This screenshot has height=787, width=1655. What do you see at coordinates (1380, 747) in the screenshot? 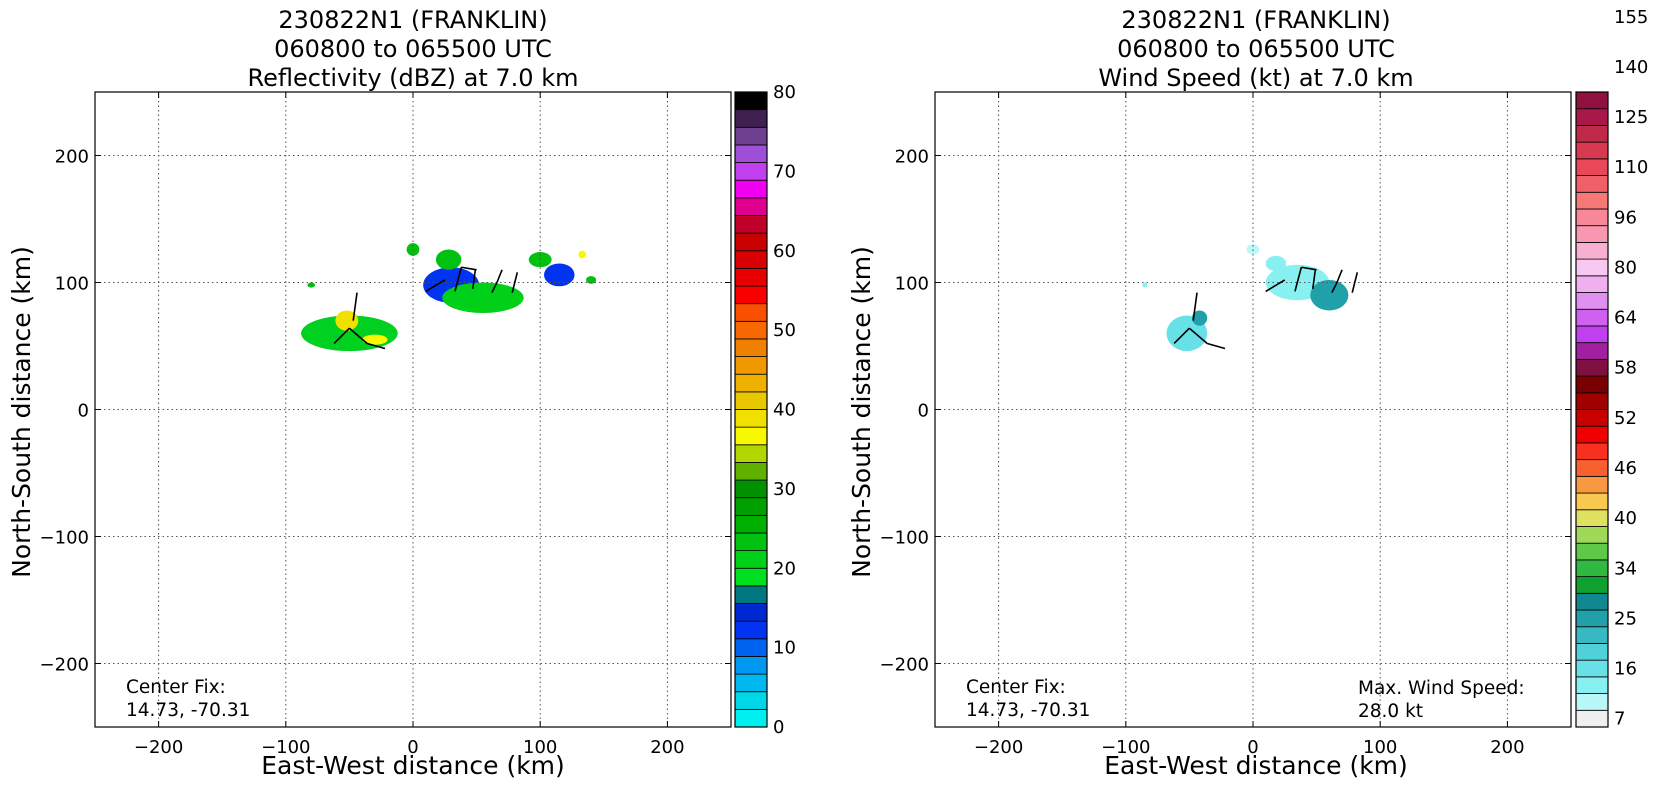
I see `right-x-tick-label-3: 100` at bounding box center [1380, 747].